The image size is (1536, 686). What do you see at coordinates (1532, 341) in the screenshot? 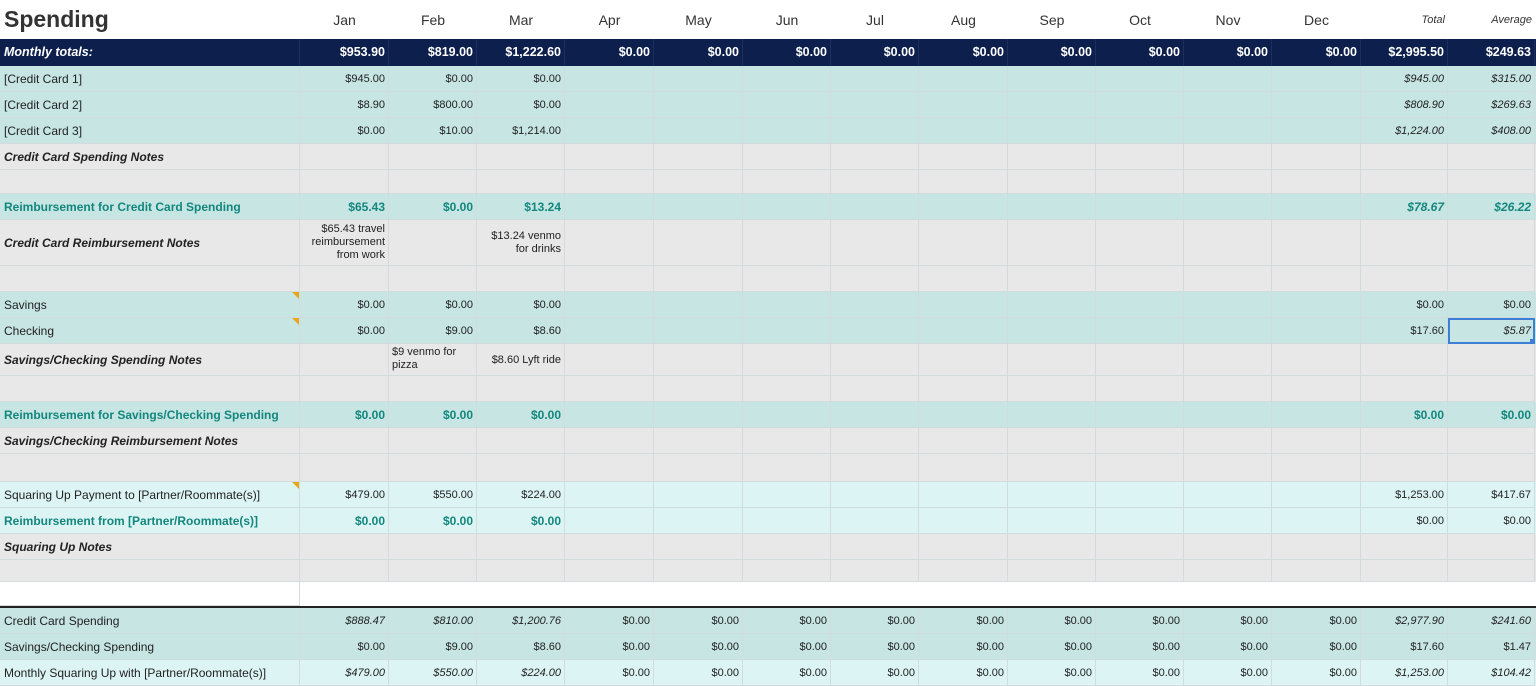
I see `fill-handle-icon` at bounding box center [1532, 341].